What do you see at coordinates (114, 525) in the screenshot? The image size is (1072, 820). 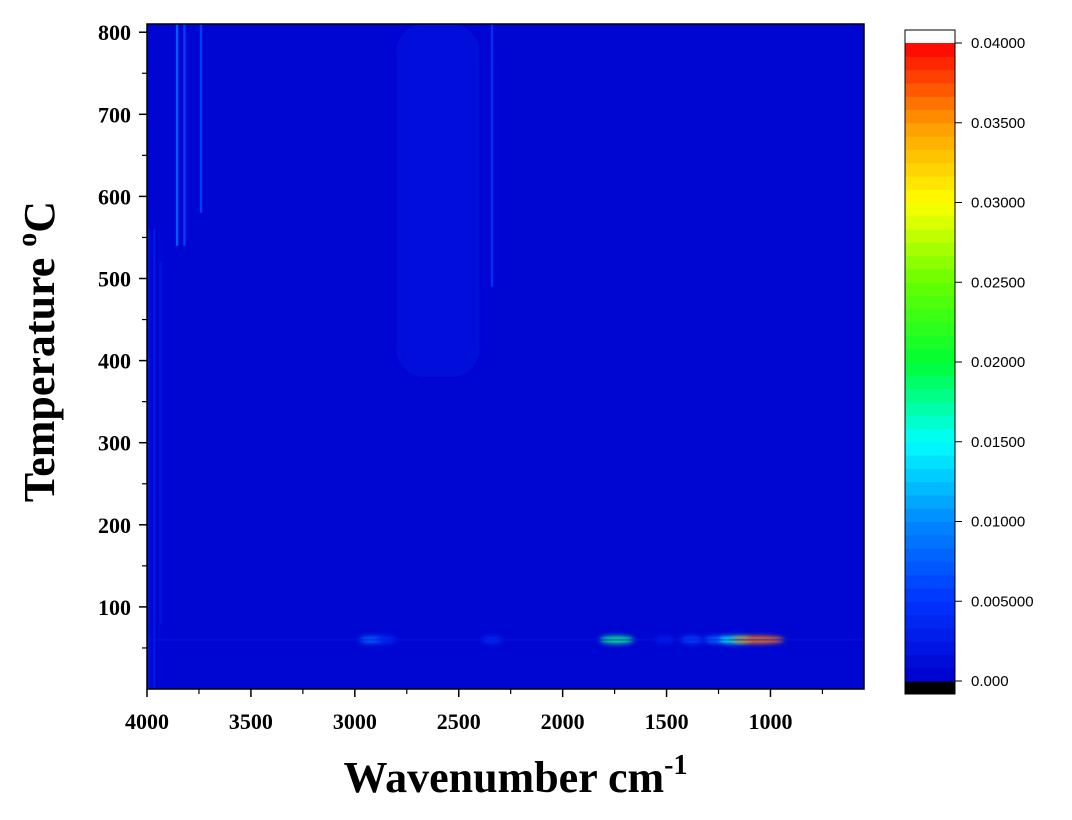 I see `y-tick-label: 200` at bounding box center [114, 525].